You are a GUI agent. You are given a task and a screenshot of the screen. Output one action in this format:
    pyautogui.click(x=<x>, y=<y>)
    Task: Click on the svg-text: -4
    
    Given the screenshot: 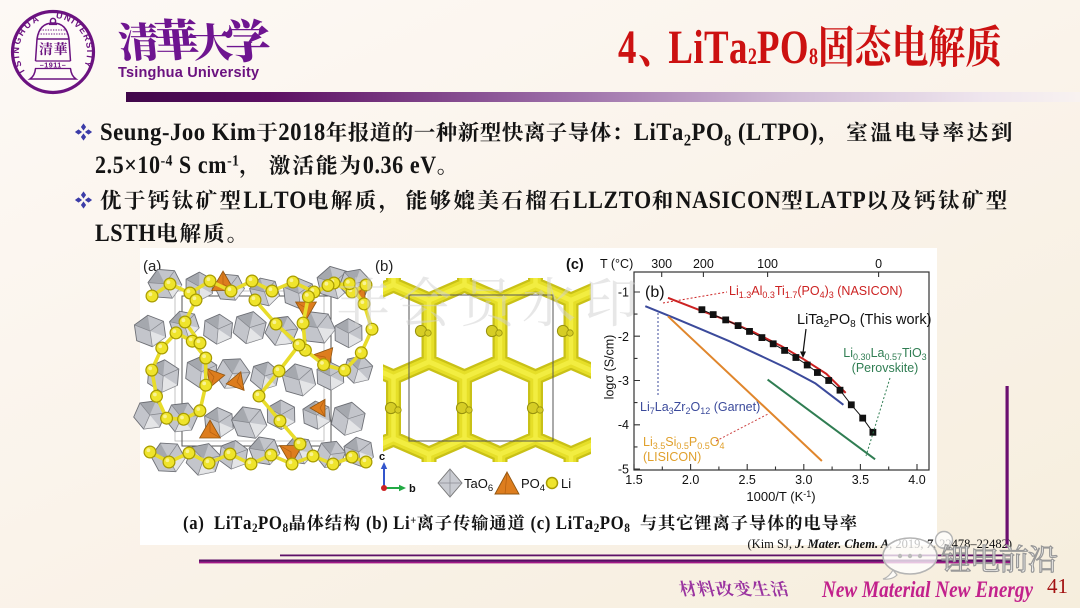 What is the action you would take?
    pyautogui.click(x=623, y=425)
    